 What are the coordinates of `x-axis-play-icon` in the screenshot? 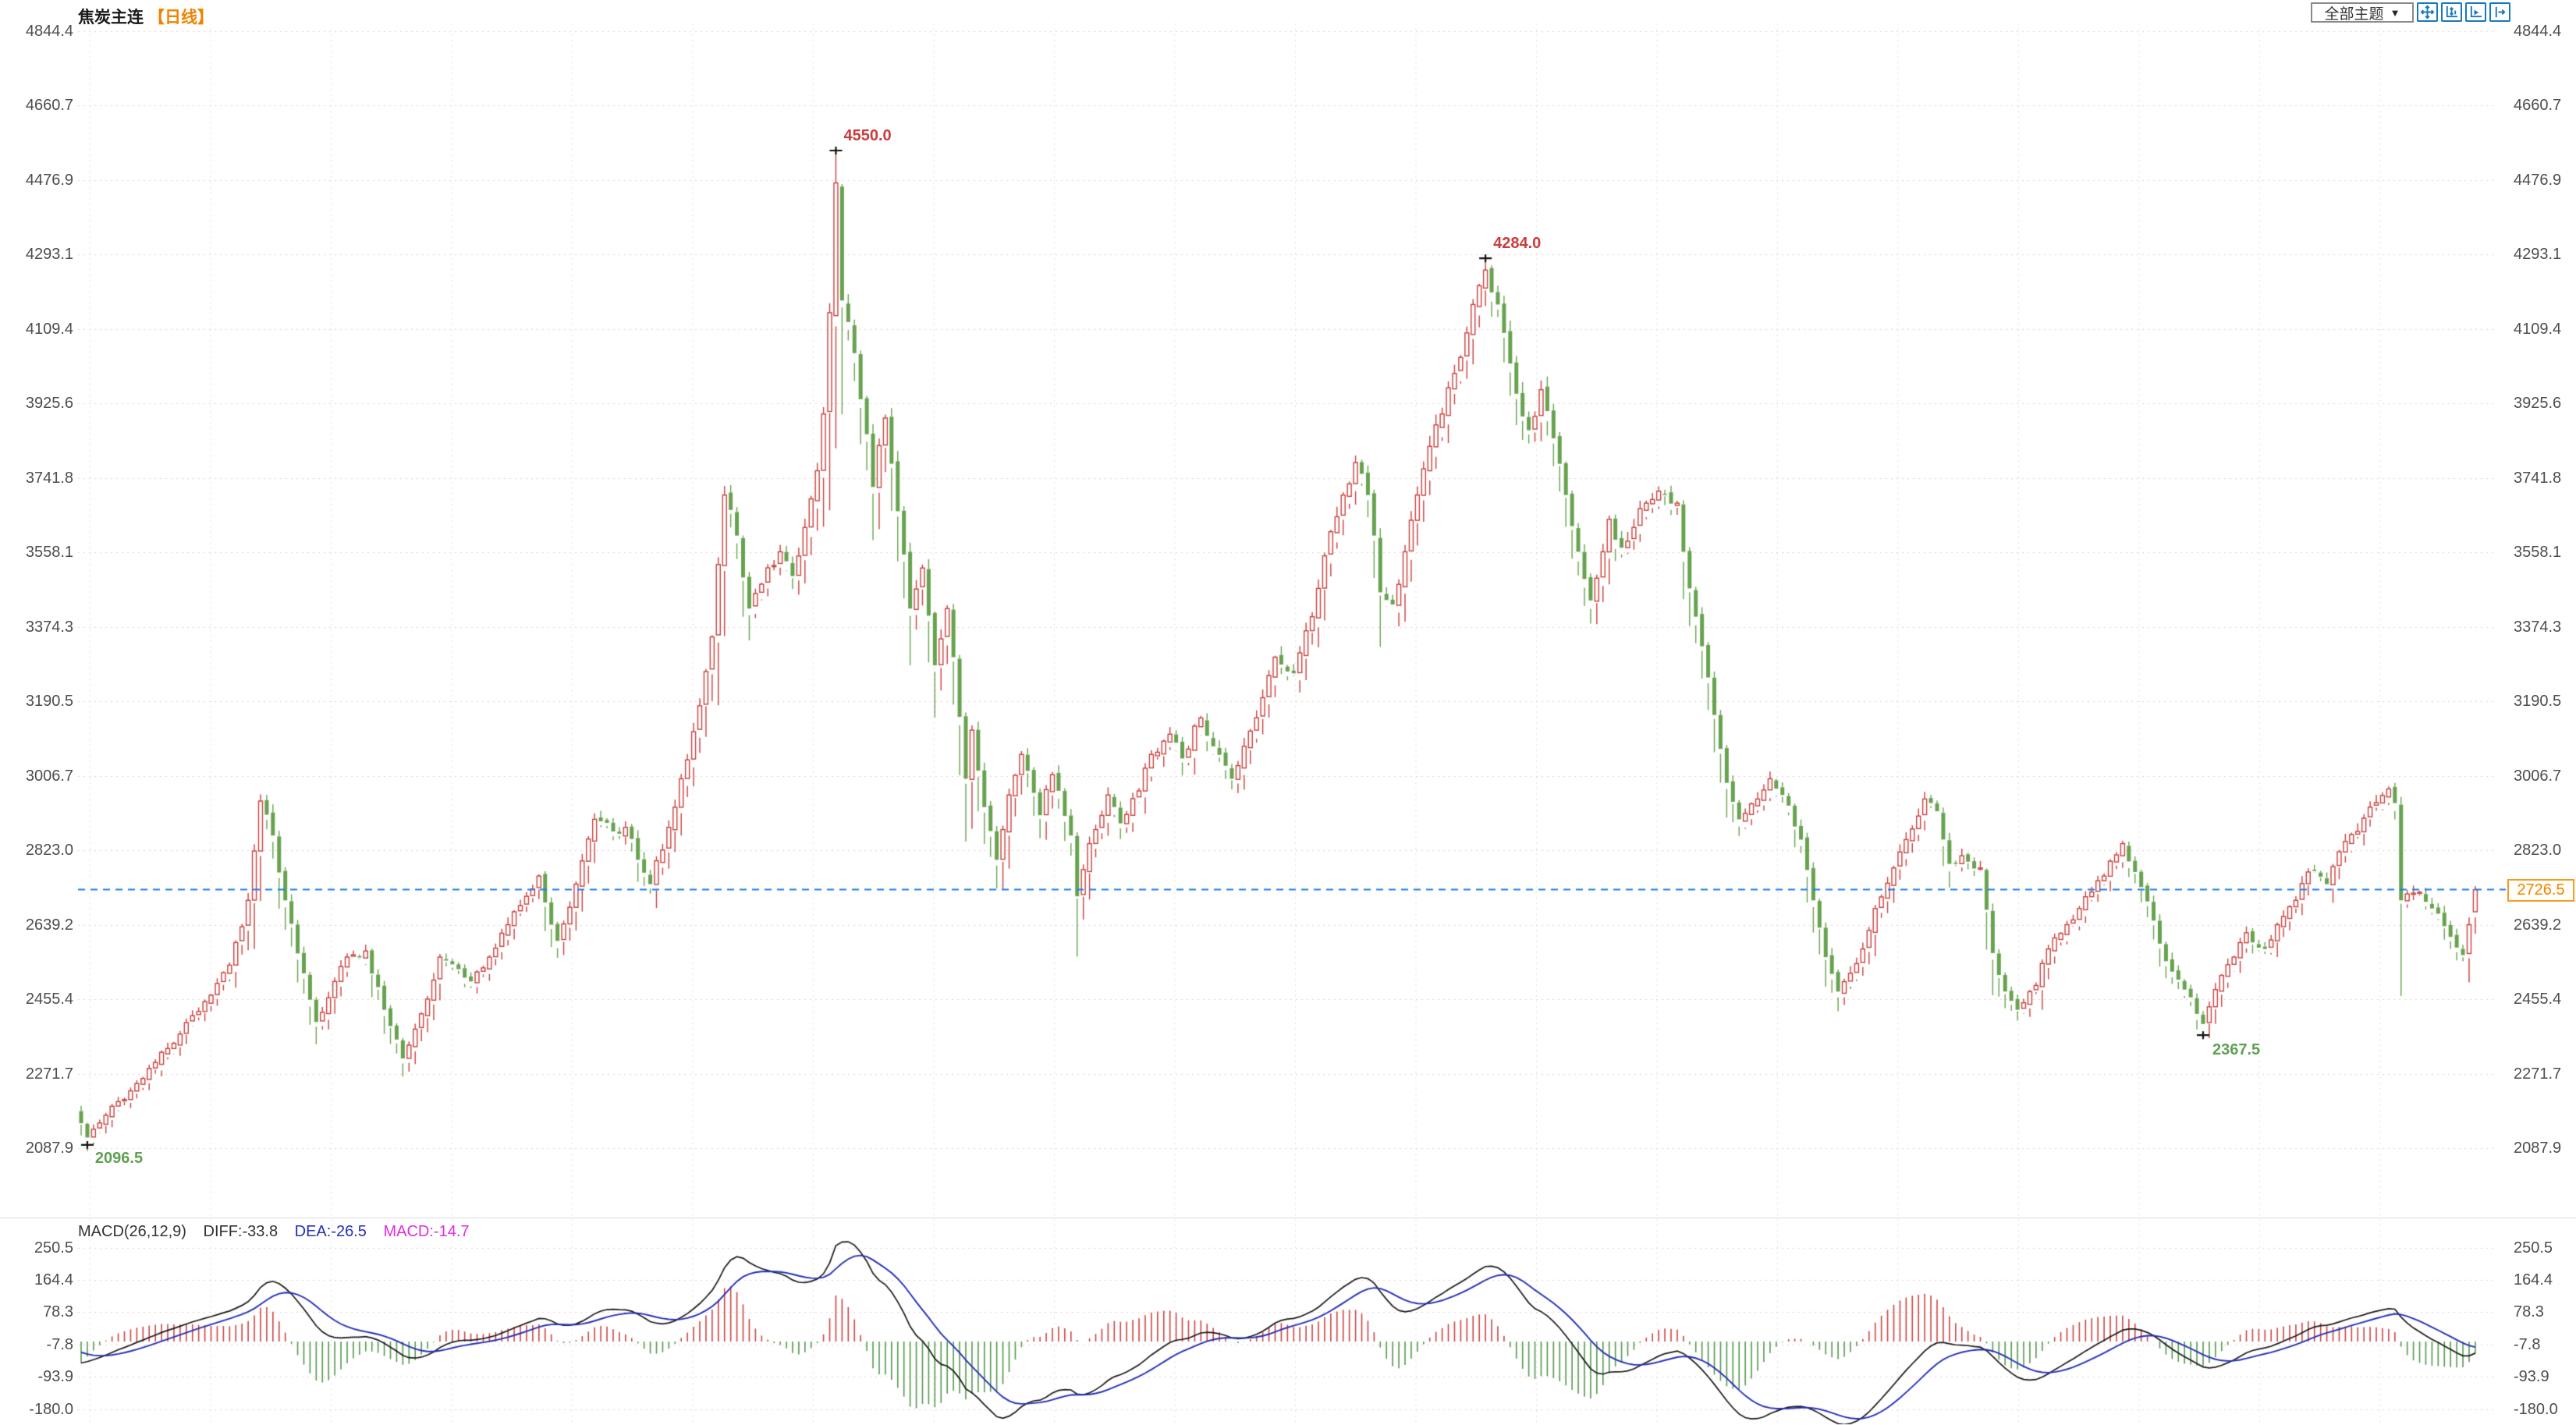 It's located at (2475, 12).